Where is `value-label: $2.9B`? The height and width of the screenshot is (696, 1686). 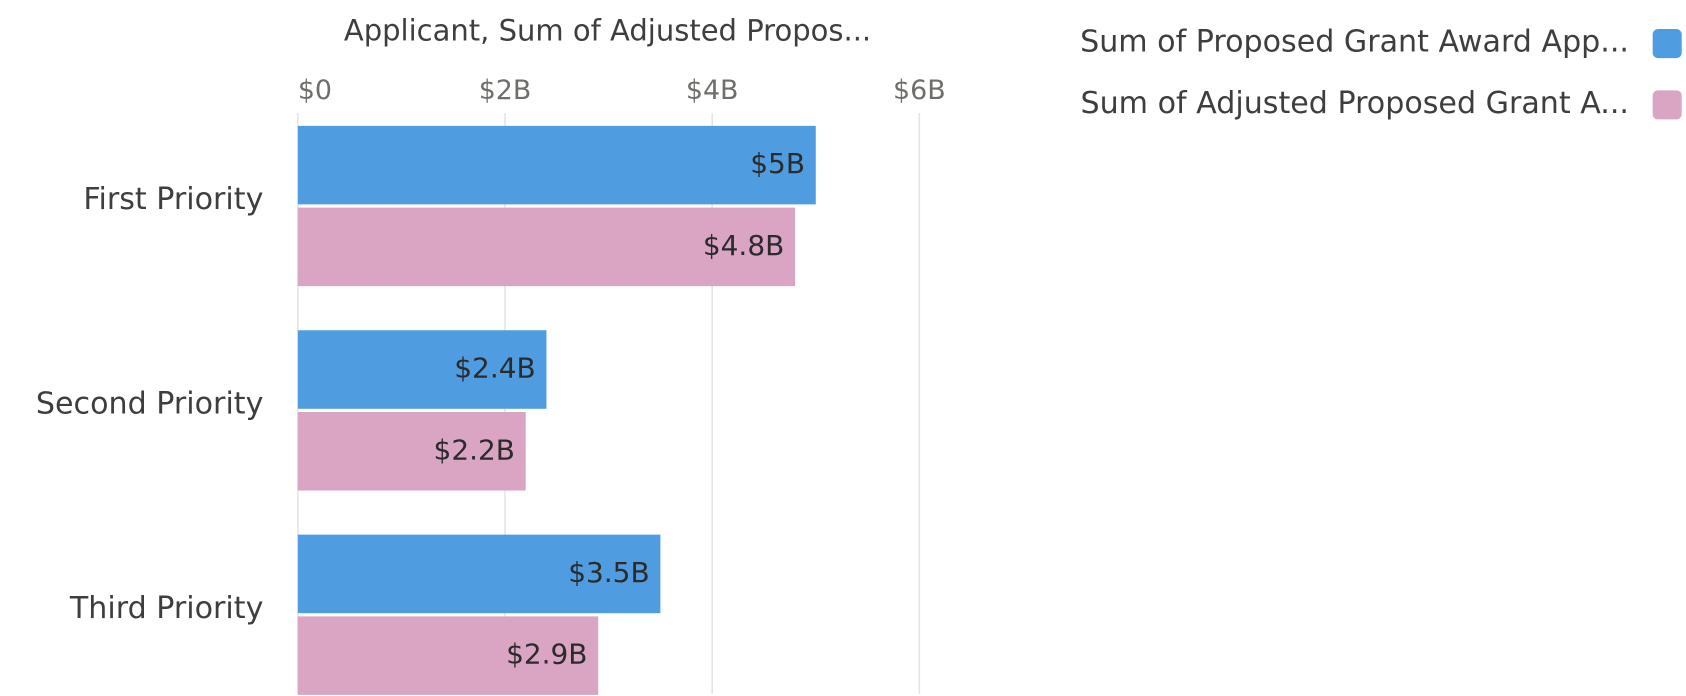 value-label: $2.9B is located at coordinates (546, 654).